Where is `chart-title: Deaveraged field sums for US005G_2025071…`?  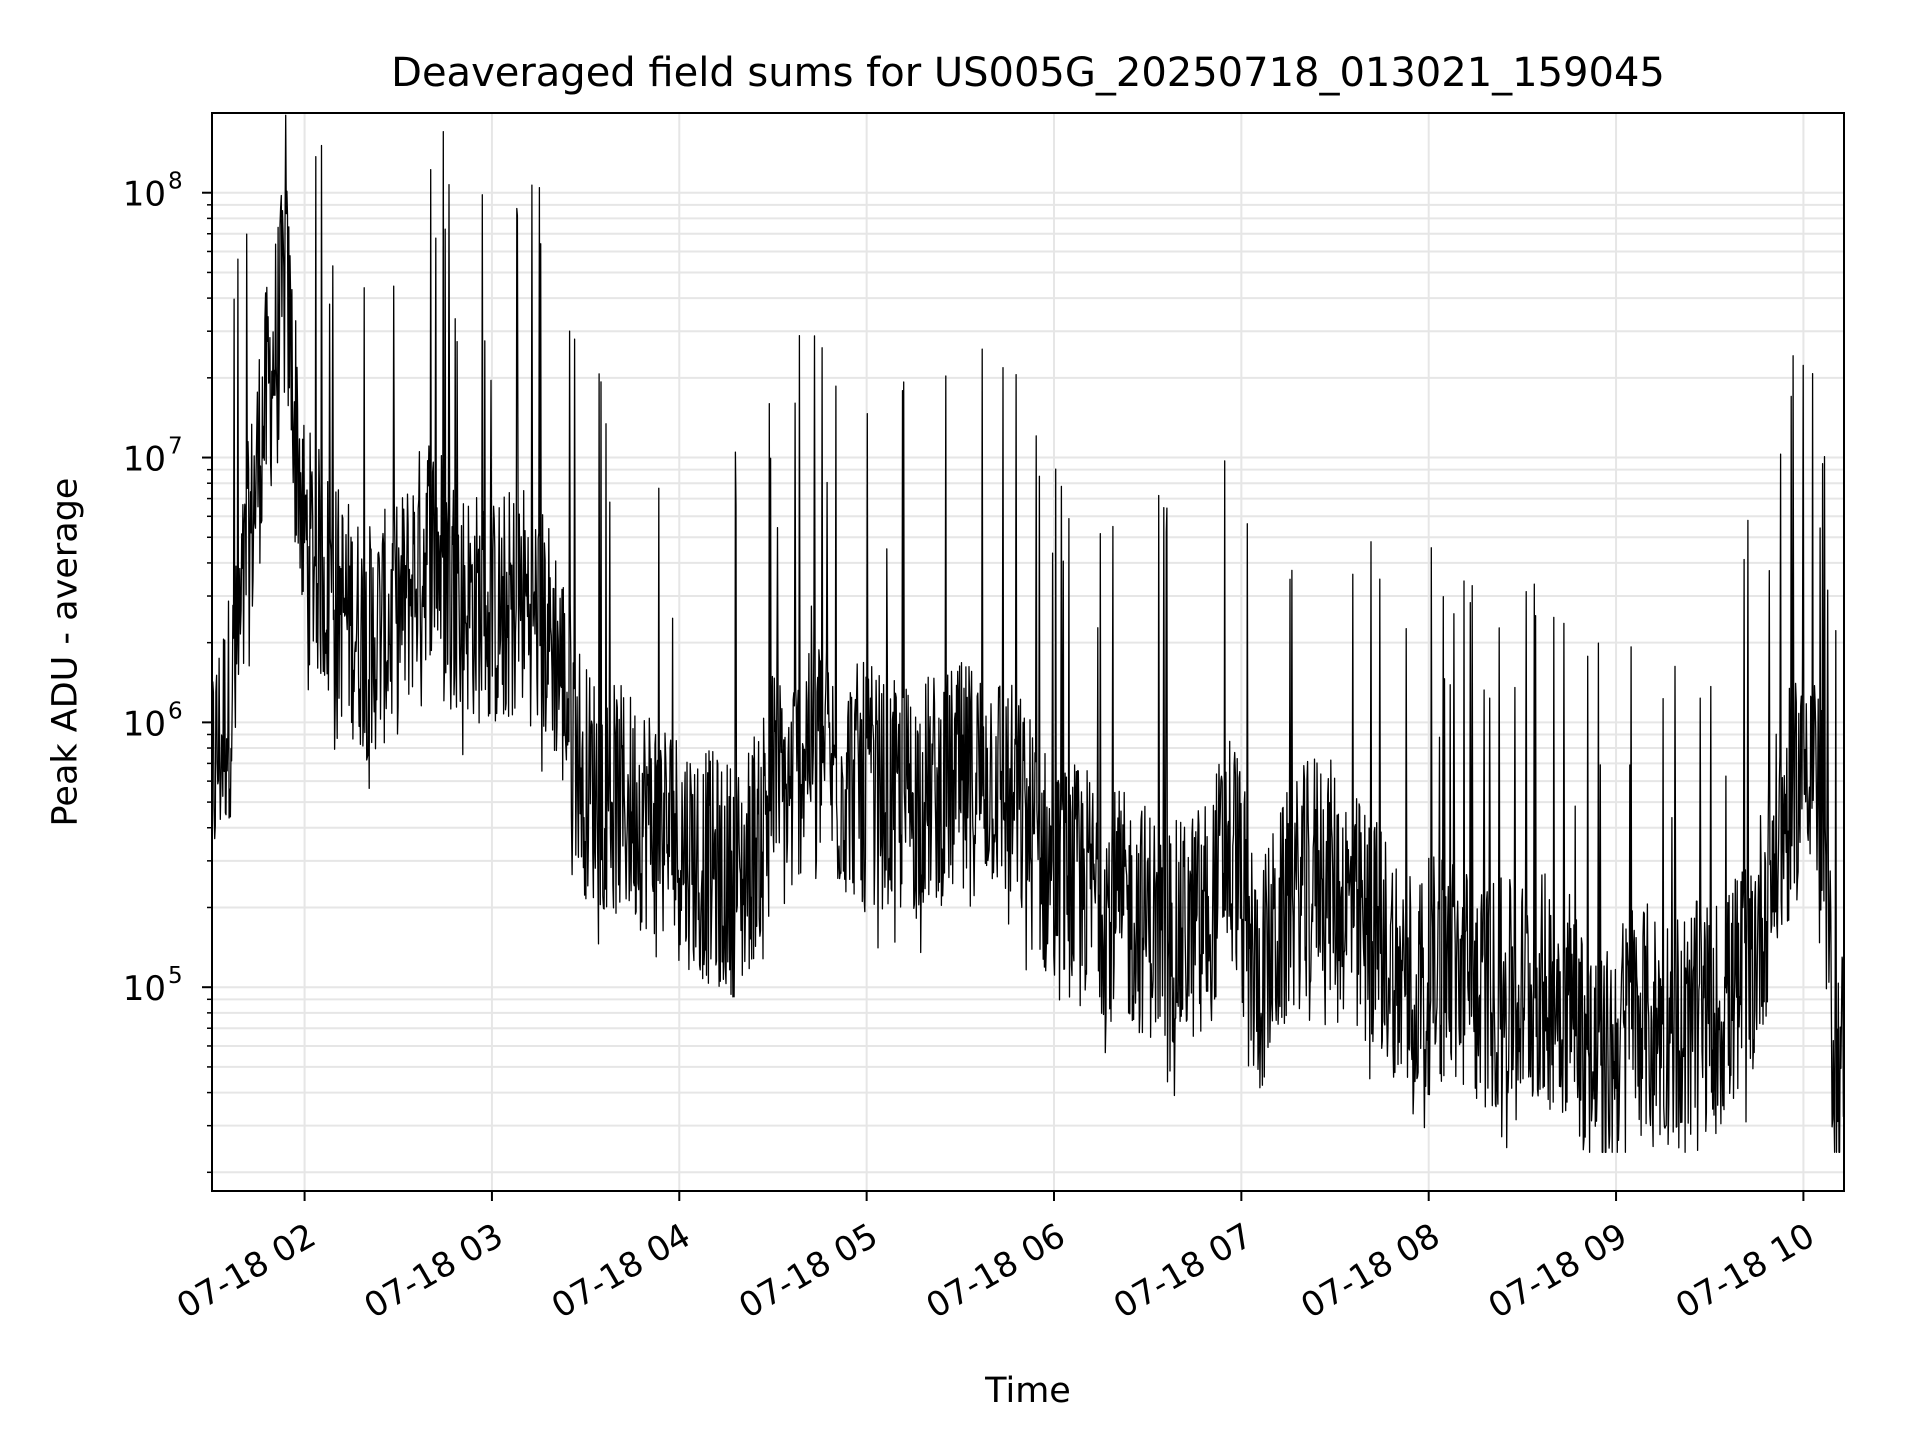 chart-title: Deaveraged field sums for US005G_2025071… is located at coordinates (1028, 73).